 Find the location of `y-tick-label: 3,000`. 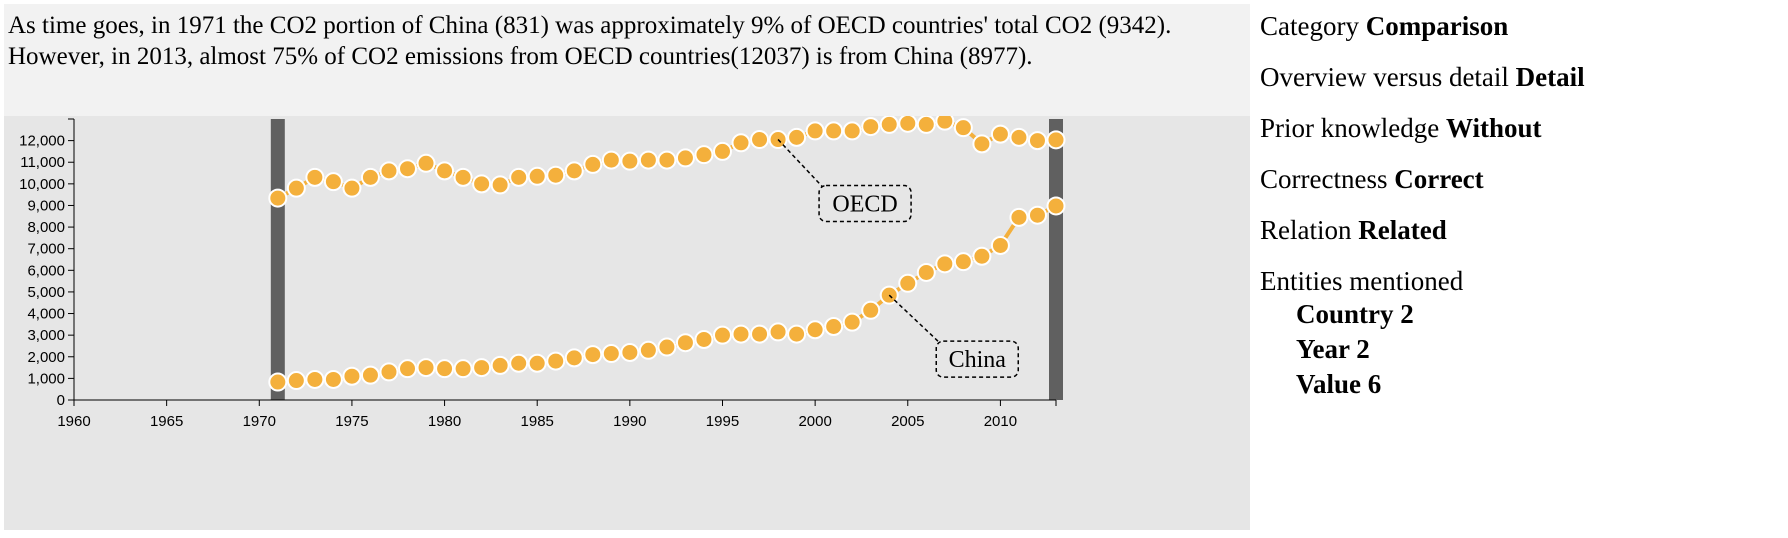

y-tick-label: 3,000 is located at coordinates (46, 335).